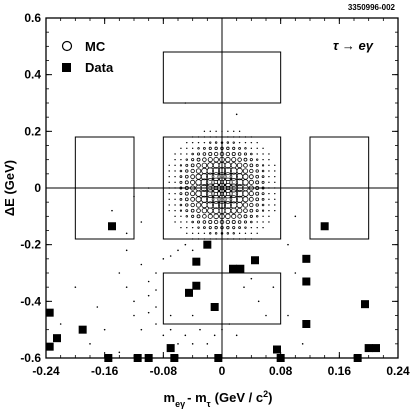  What do you see at coordinates (46, 371) in the screenshot?
I see `x-tick-label: -0.24` at bounding box center [46, 371].